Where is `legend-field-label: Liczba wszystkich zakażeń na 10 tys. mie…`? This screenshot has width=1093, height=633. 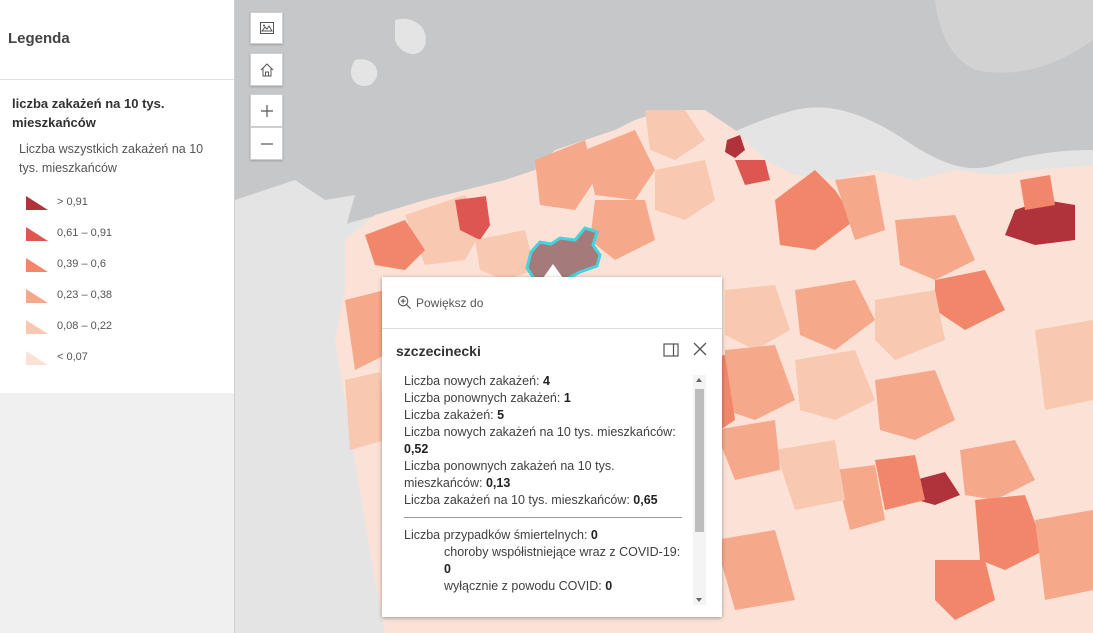 legend-field-label: Liczba wszystkich zakażeń na 10 tys. mie… is located at coordinates (111, 158).